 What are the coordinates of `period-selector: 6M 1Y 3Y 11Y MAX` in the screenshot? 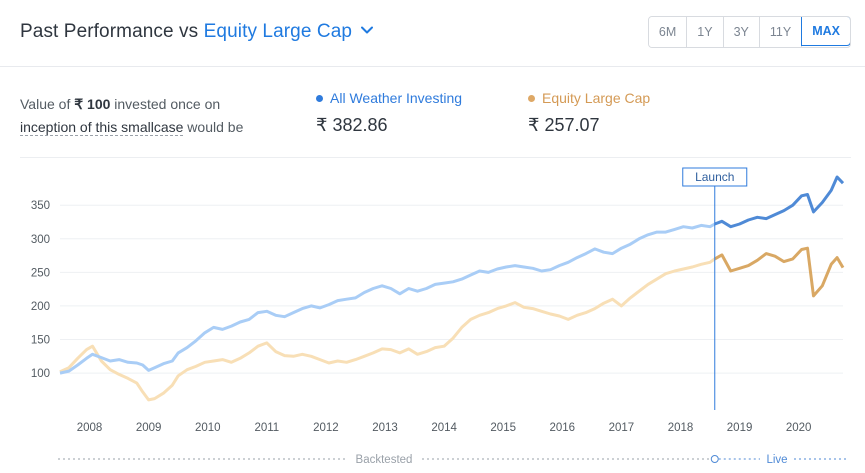 It's located at (749, 32).